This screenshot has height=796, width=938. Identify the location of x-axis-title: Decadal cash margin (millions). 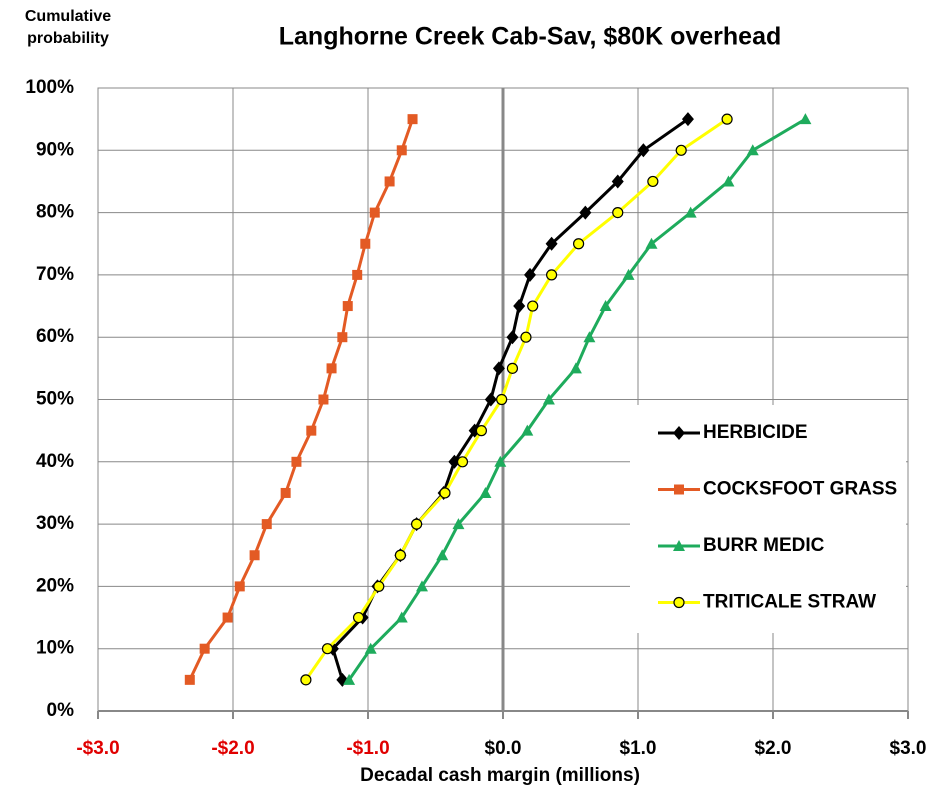
(500, 775).